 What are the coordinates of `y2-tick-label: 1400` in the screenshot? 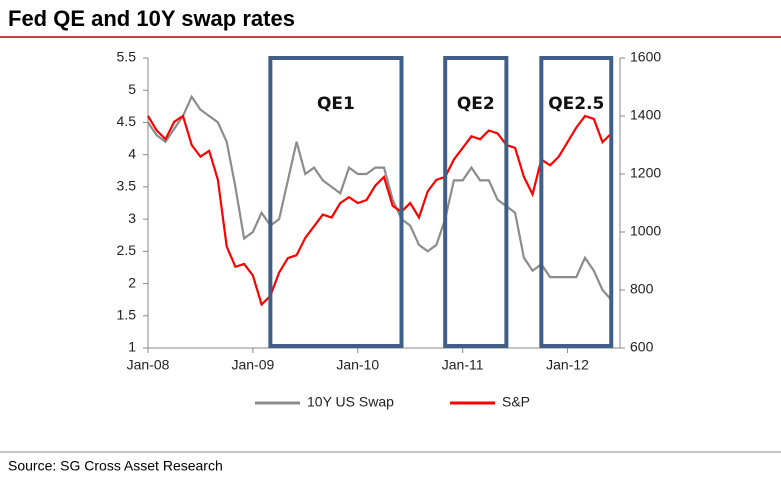 It's located at (645, 115).